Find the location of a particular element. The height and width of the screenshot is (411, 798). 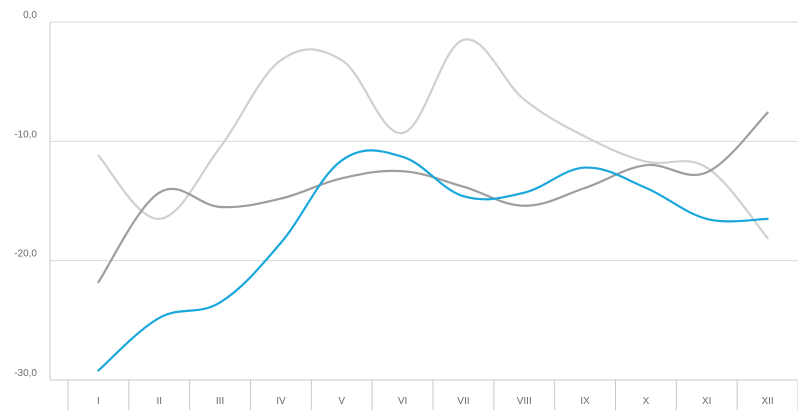

x-tick-label: VII is located at coordinates (463, 401).